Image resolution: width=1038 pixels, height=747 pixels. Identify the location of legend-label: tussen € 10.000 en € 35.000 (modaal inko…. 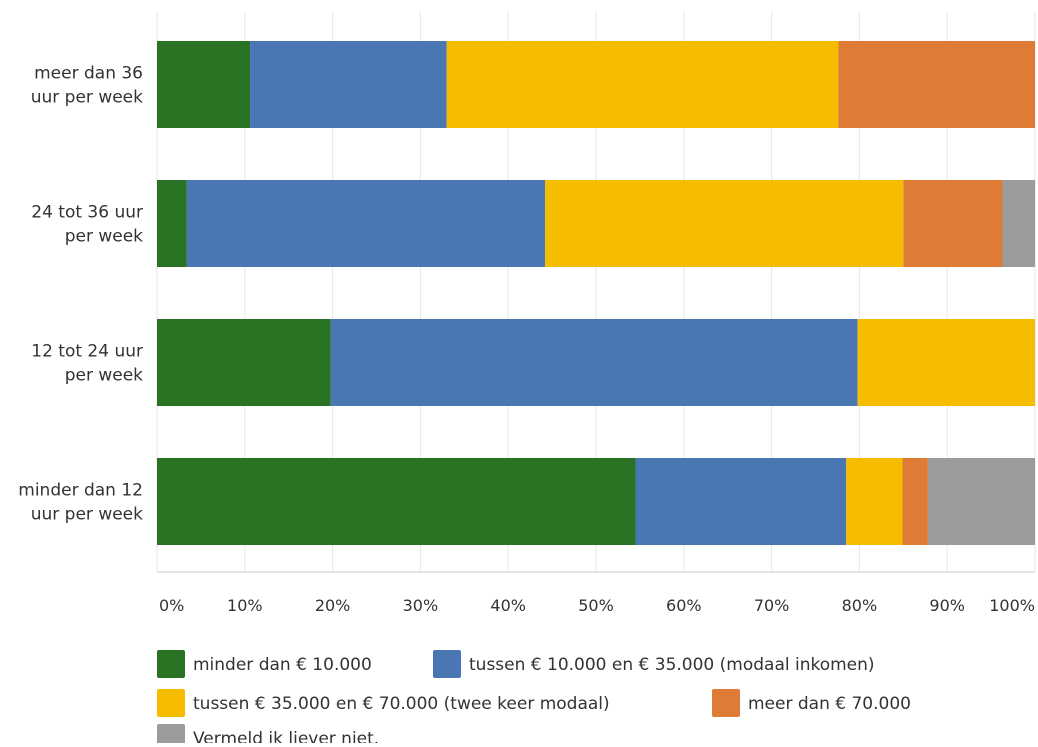
(672, 665).